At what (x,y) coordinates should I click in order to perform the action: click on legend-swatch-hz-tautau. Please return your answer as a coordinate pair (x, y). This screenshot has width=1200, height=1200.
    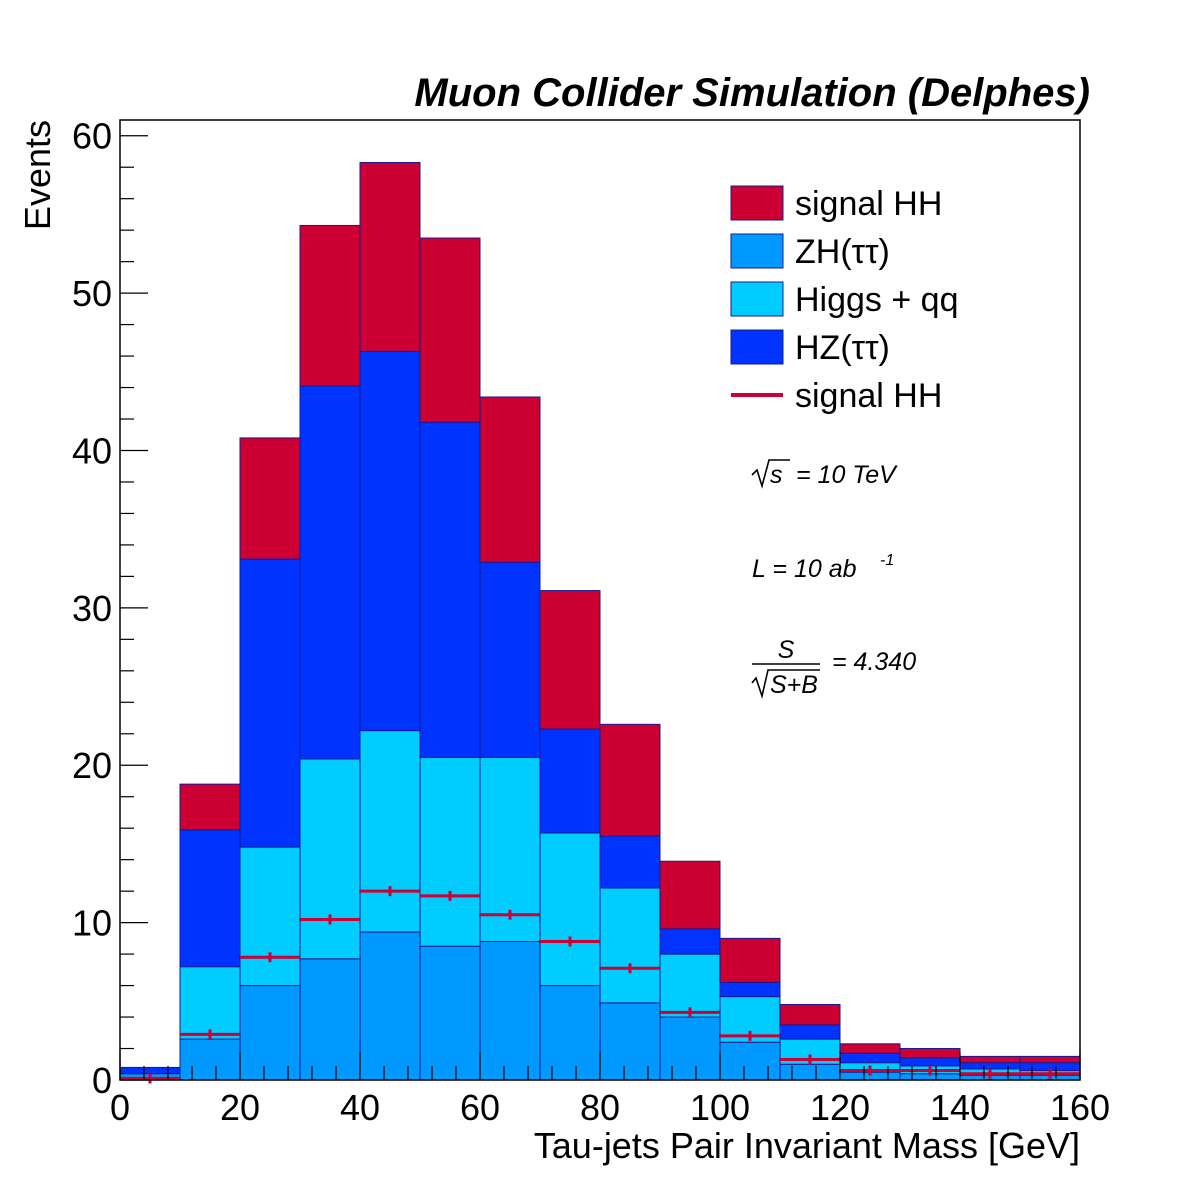
    Looking at the image, I should click on (757, 347).